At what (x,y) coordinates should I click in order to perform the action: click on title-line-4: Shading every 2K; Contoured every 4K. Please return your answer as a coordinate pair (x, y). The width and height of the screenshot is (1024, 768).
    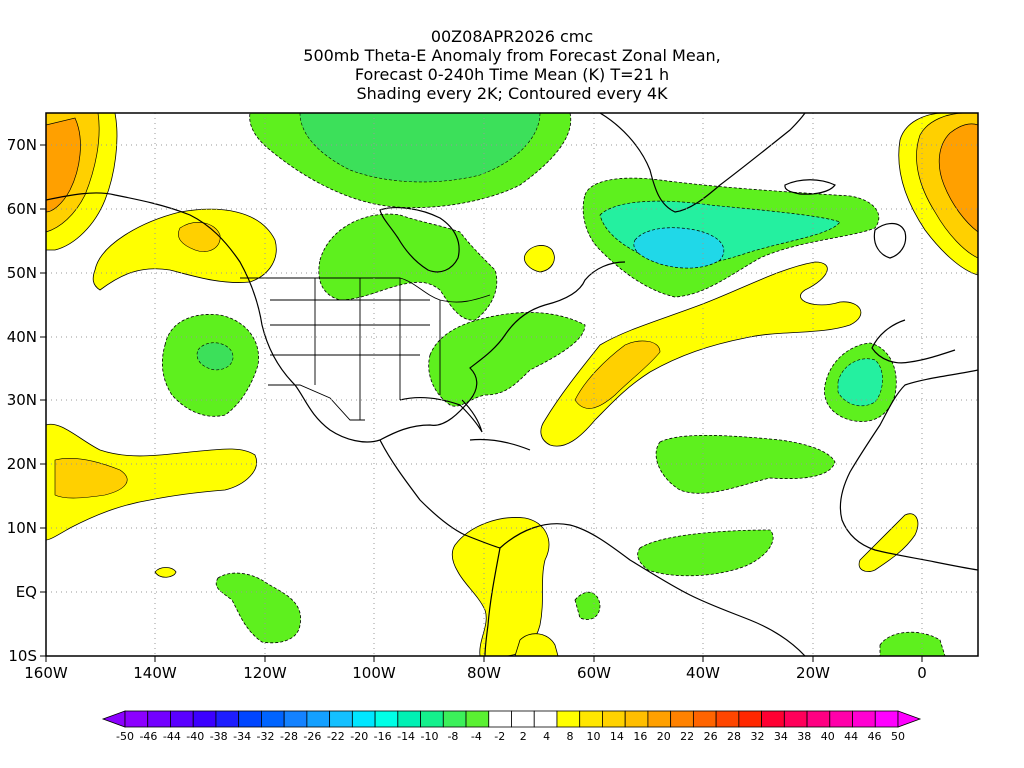
    Looking at the image, I should click on (512, 93).